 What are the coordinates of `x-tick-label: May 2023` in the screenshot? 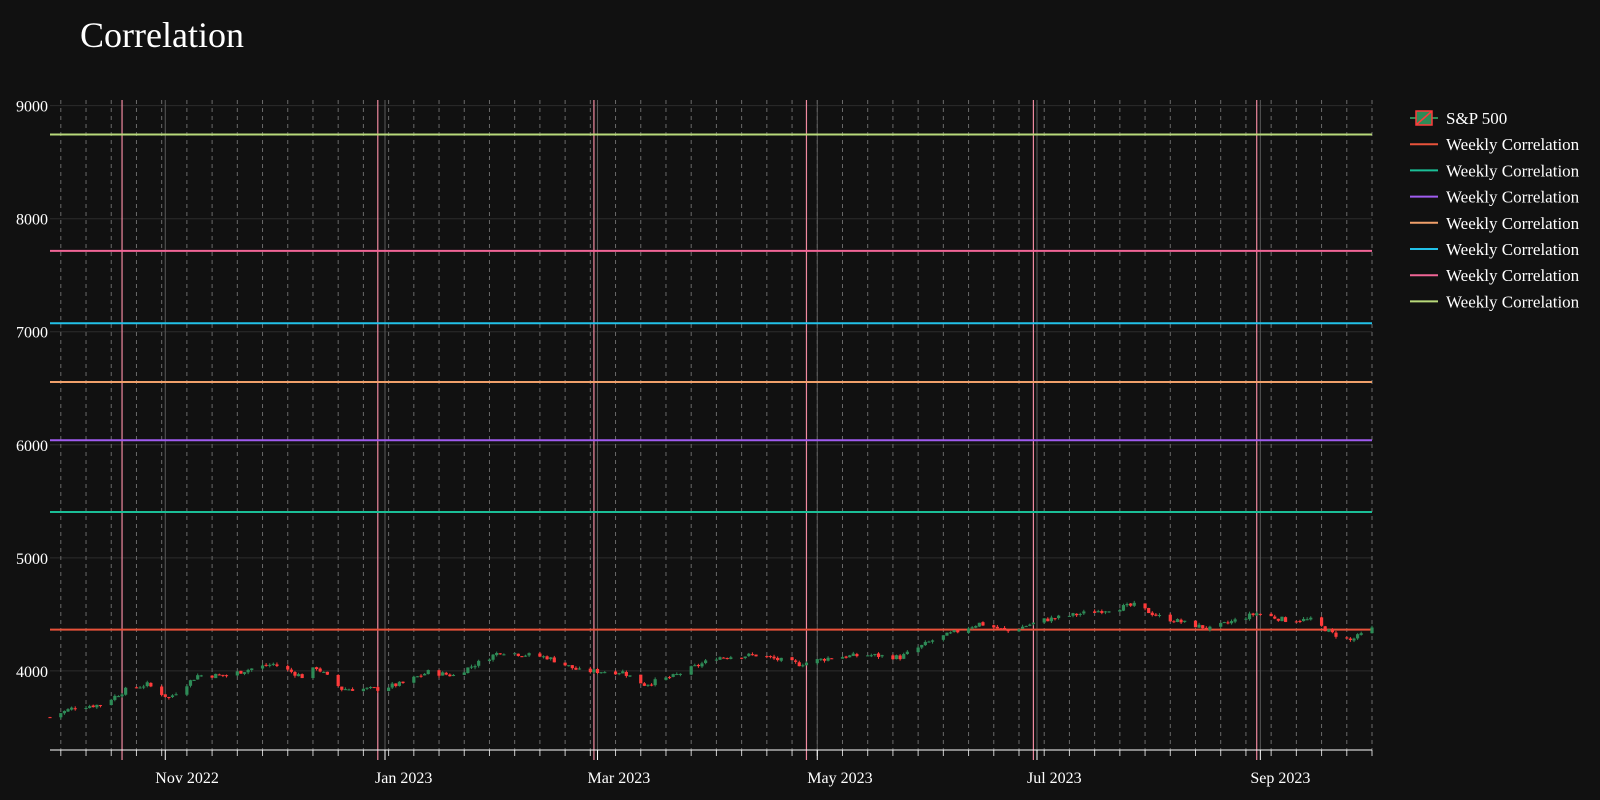 It's located at (839, 778).